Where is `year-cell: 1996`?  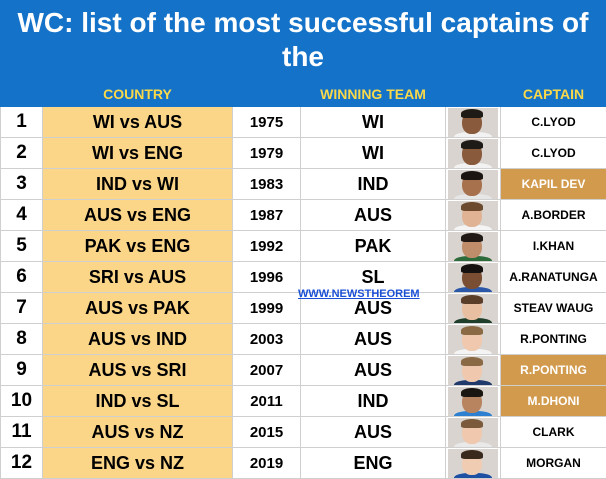 year-cell: 1996 is located at coordinates (267, 277).